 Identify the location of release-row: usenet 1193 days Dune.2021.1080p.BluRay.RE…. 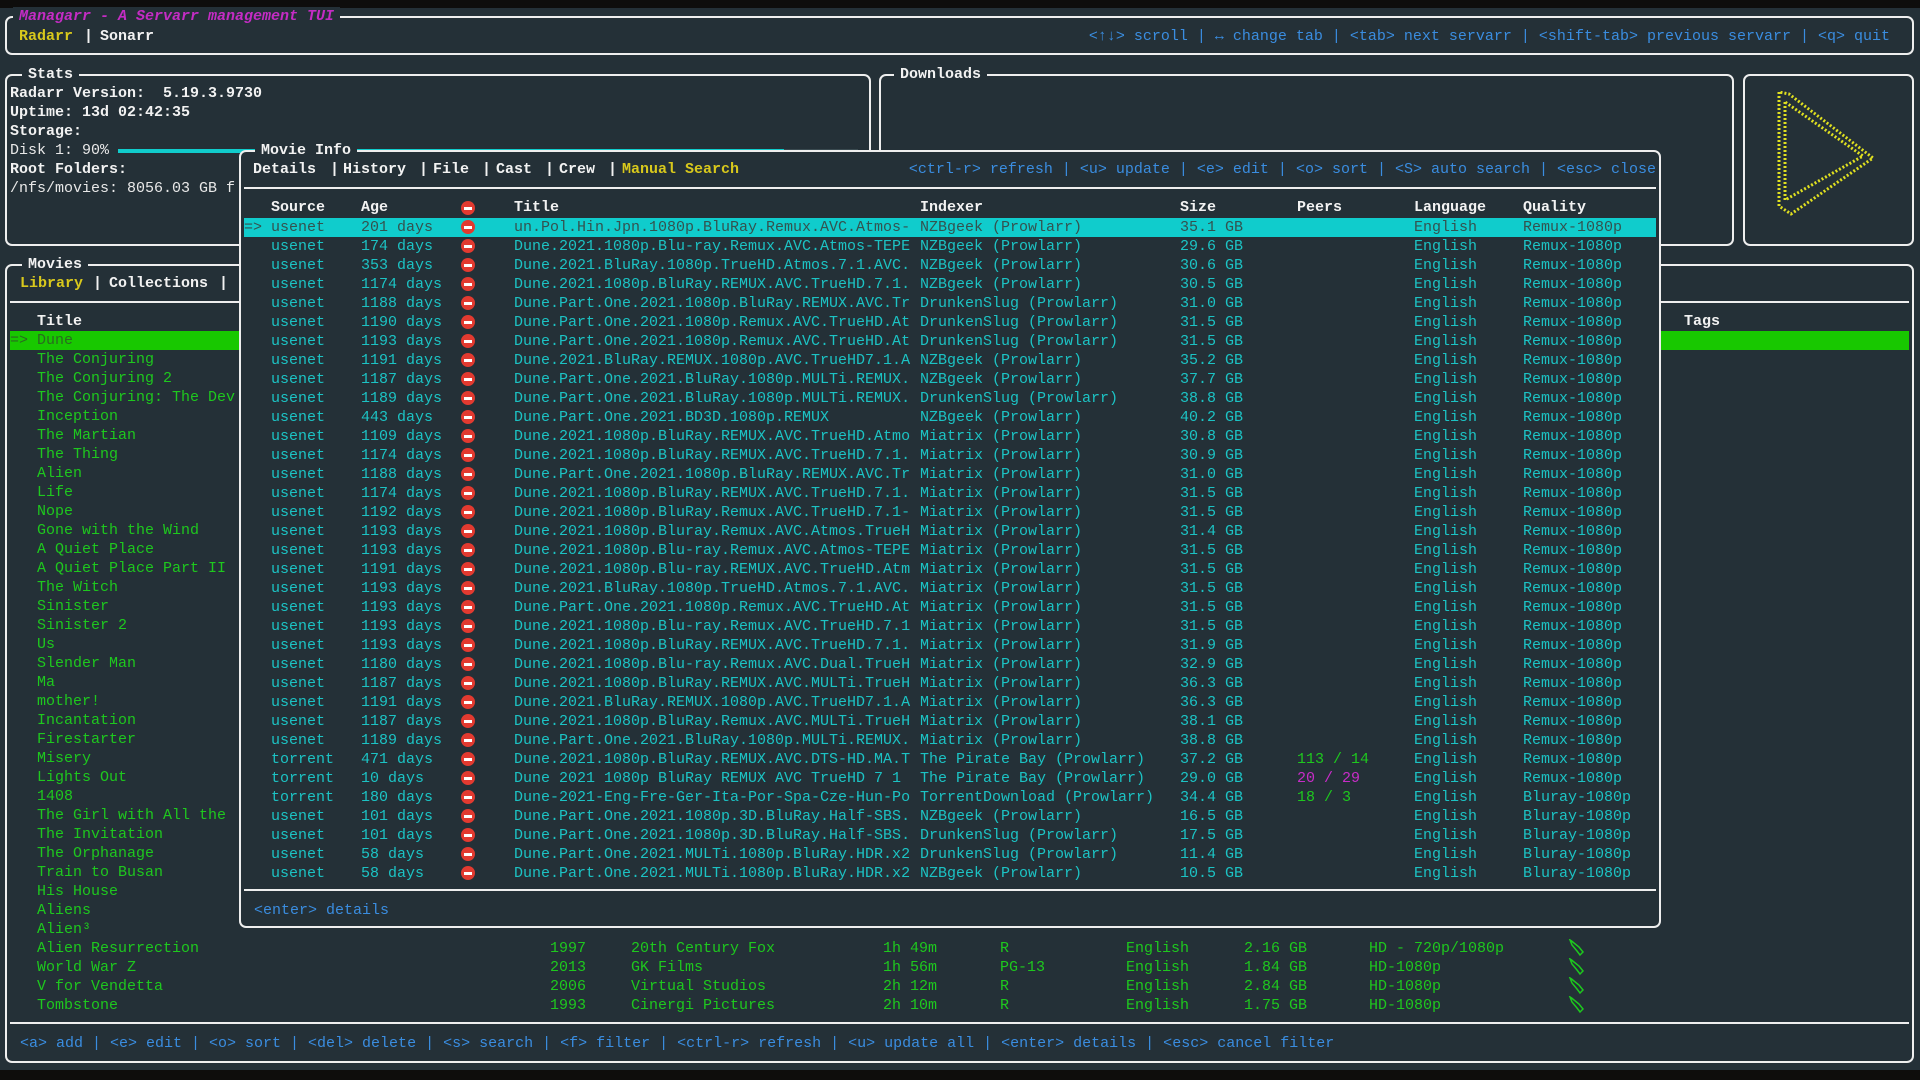
(950, 645).